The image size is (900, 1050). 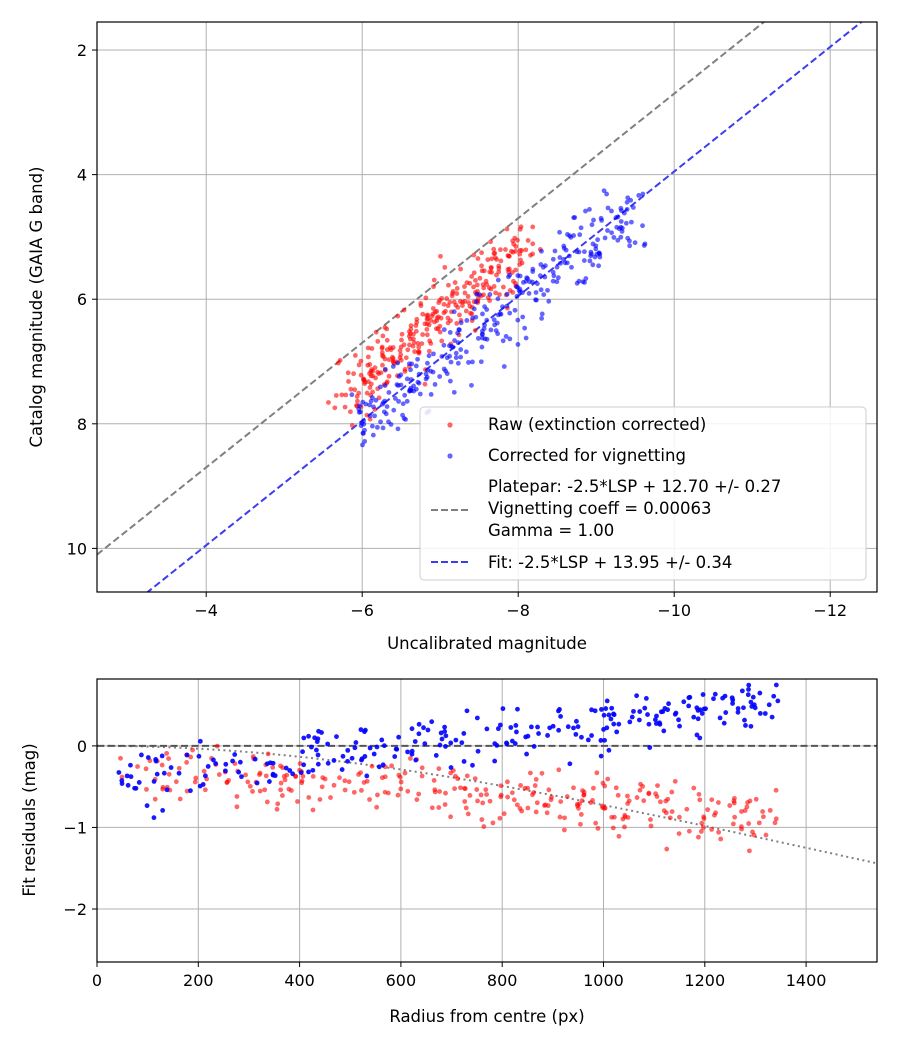 I want to click on legend-label-platepar-line2: Vignetting coeff = 0.00063, so click(x=600, y=508).